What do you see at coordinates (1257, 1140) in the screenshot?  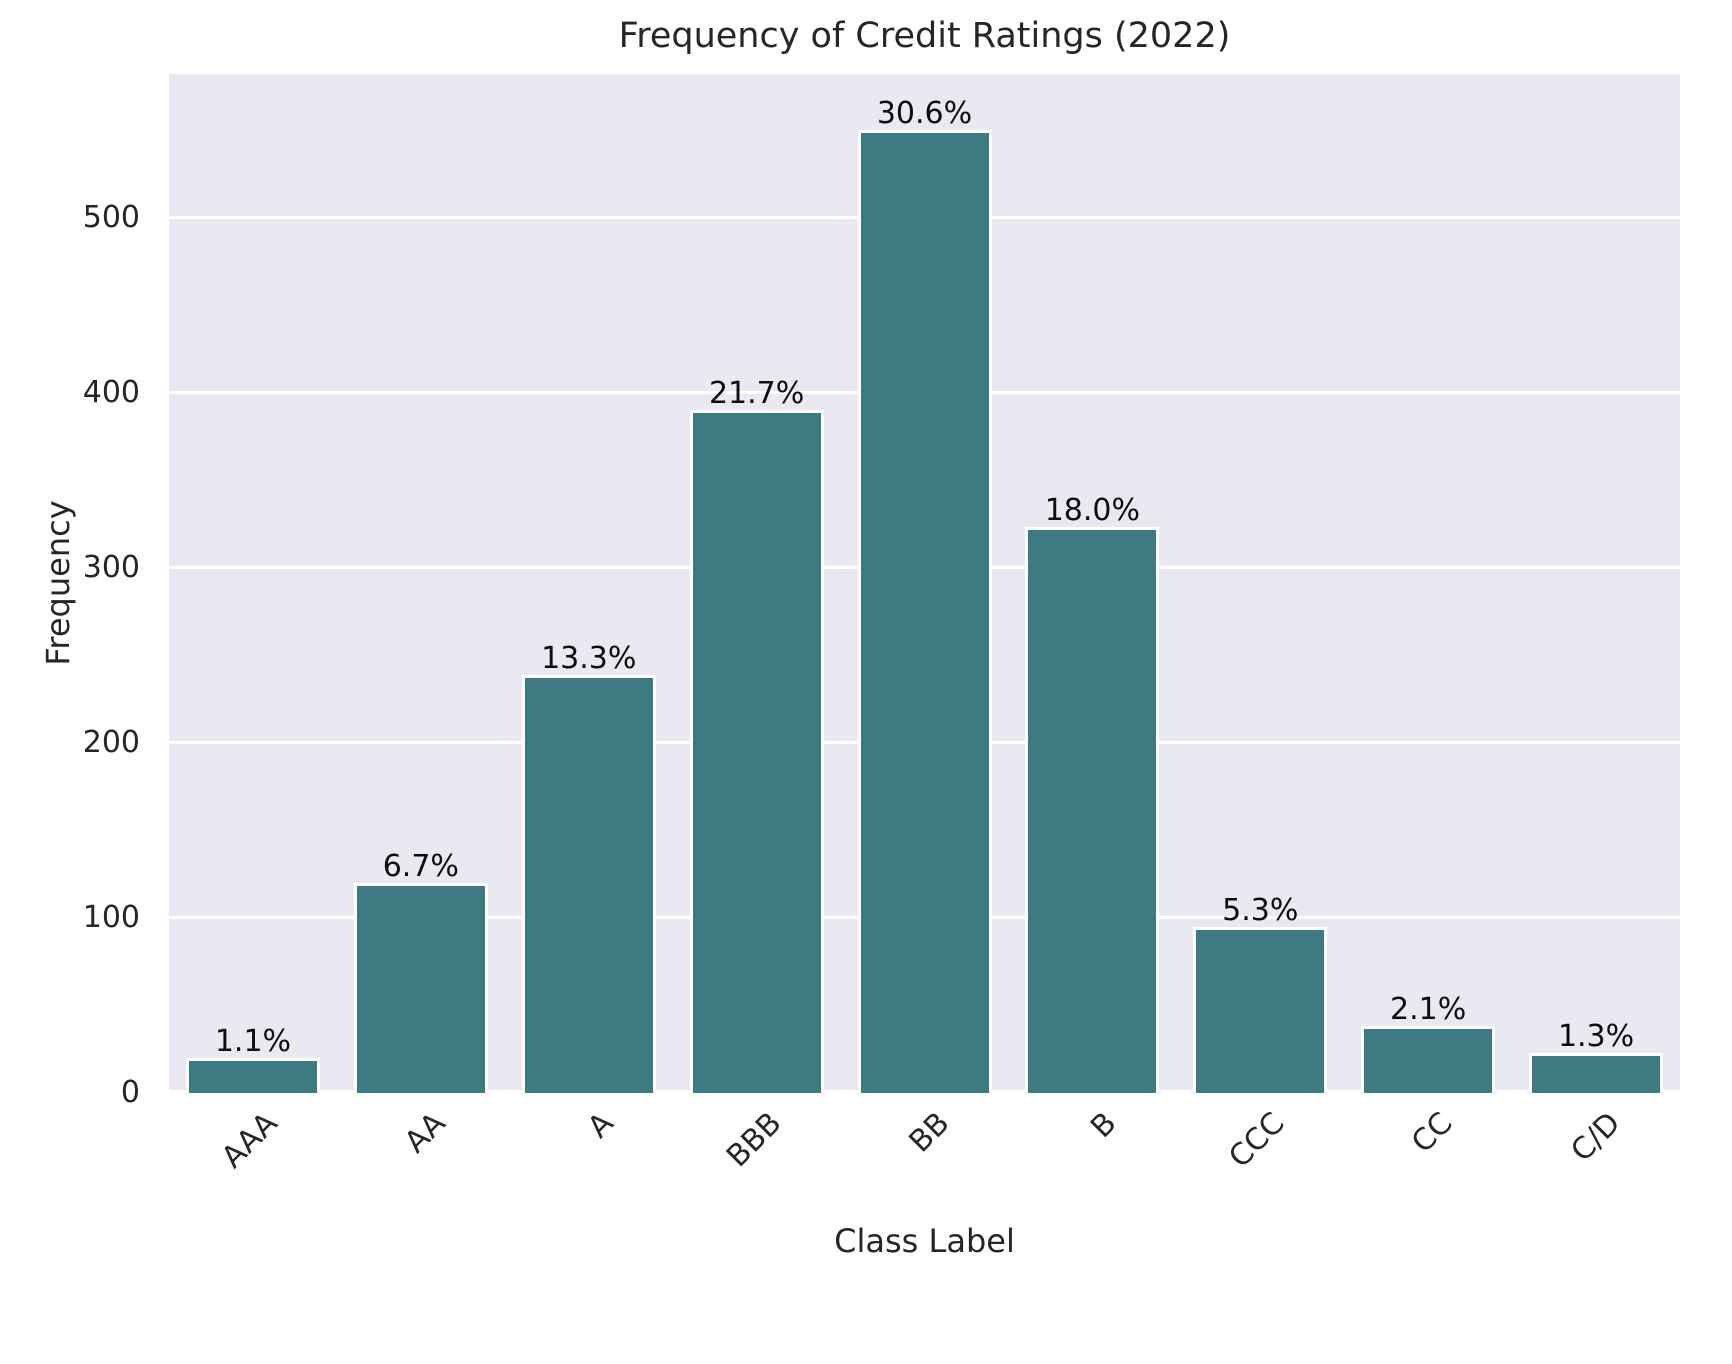 I see `x-tick-label-ccc: CCC` at bounding box center [1257, 1140].